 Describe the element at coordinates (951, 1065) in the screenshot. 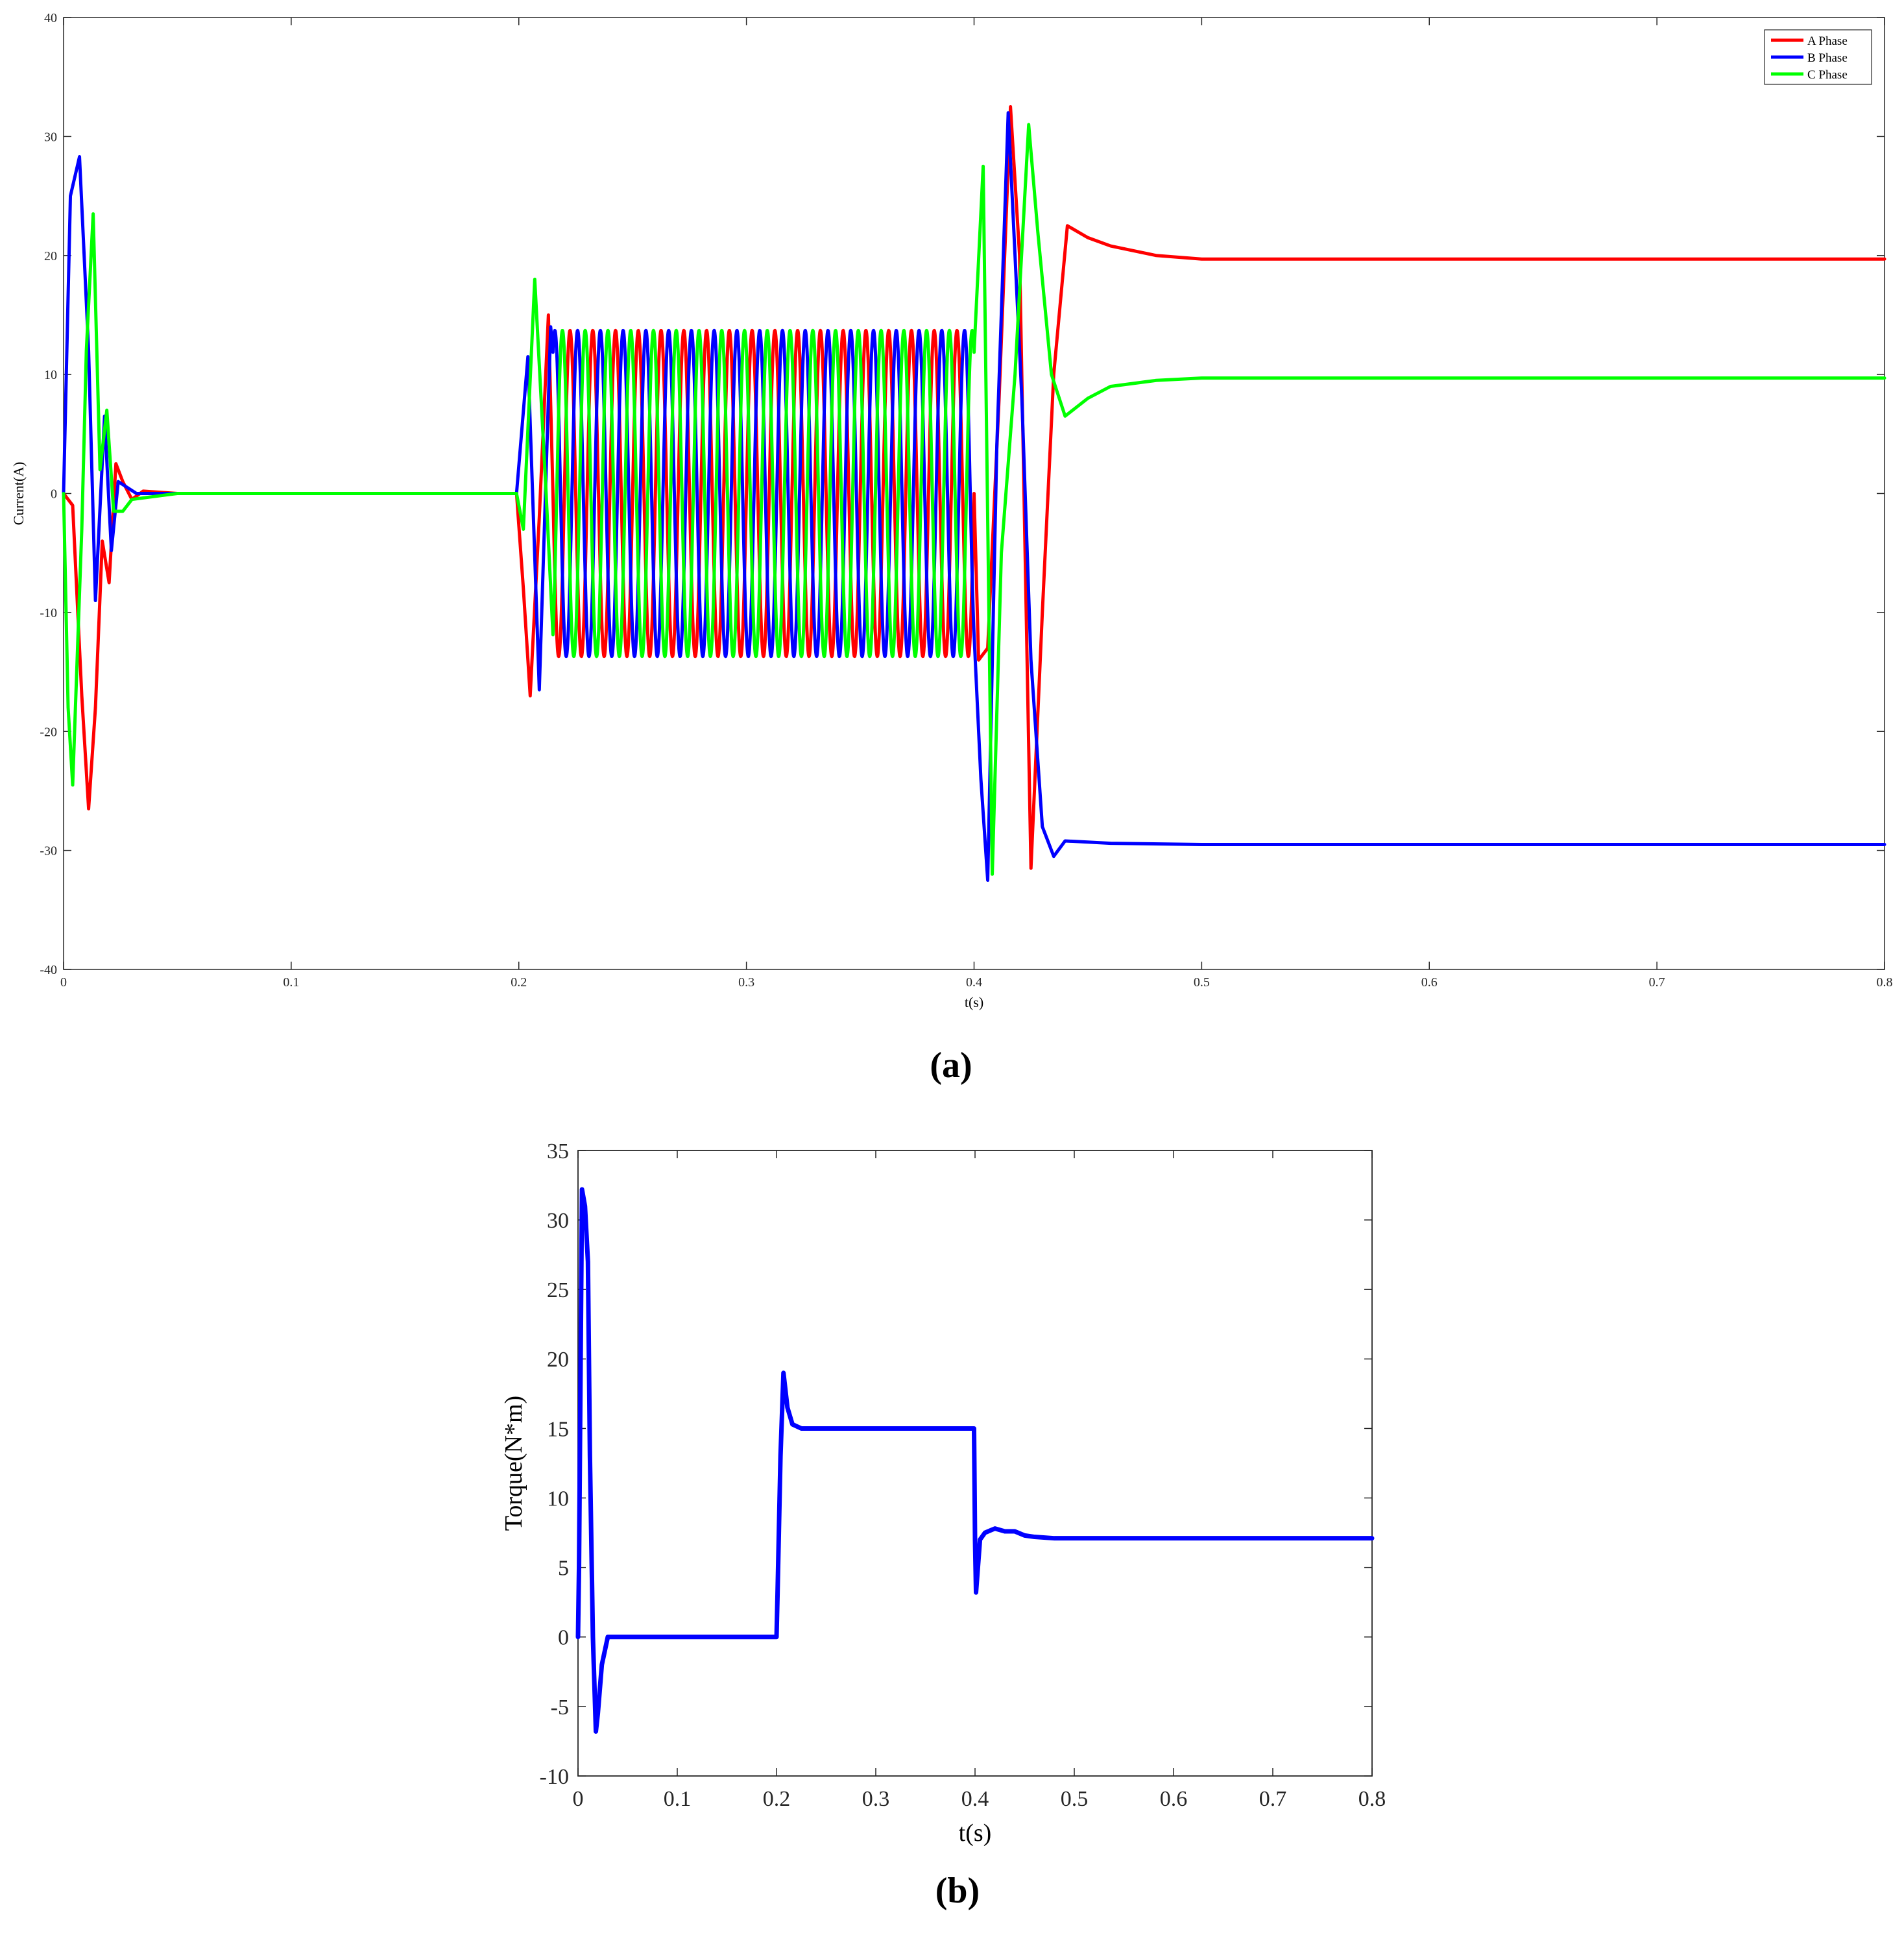

I see `panel-a-caption: (a)` at that location.